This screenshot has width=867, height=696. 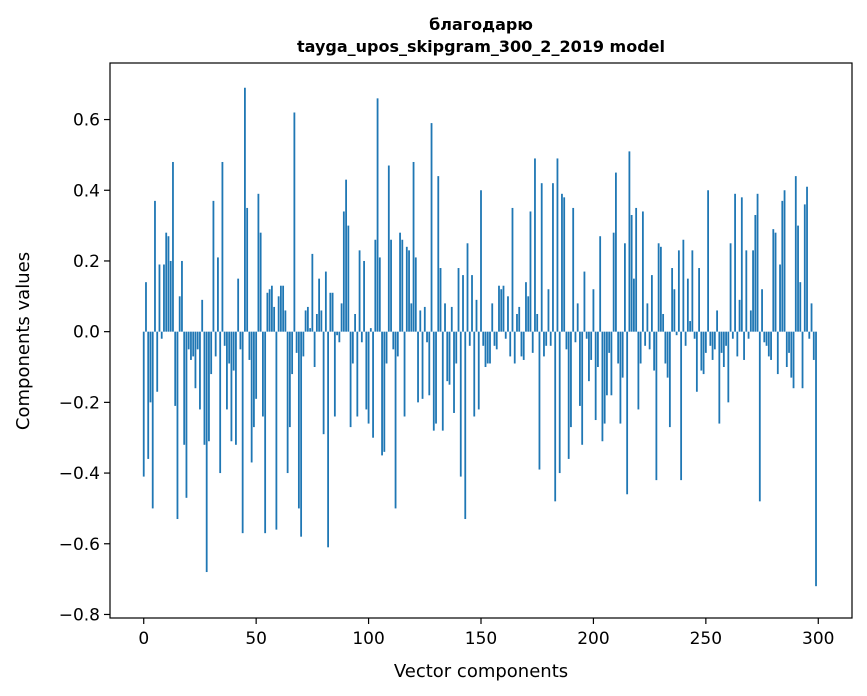 I want to click on y-axis-label: Components values, so click(x=23, y=341).